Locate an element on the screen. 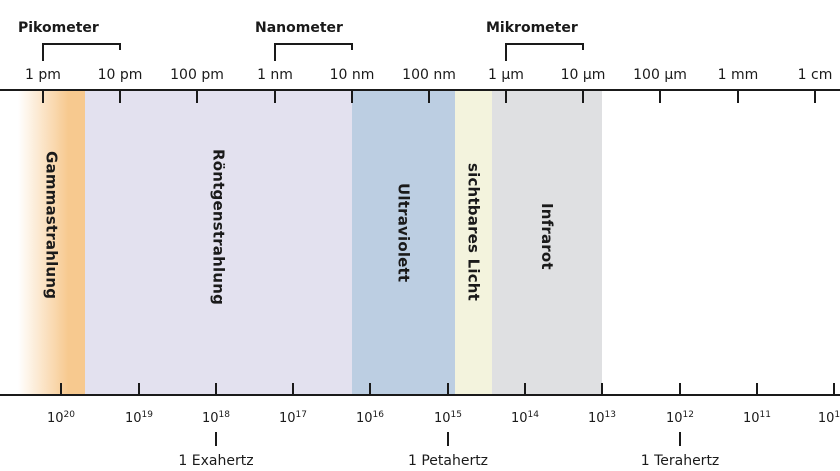 This screenshot has width=840, height=471. wavelength-tick-label: 10 nm is located at coordinates (352, 75).